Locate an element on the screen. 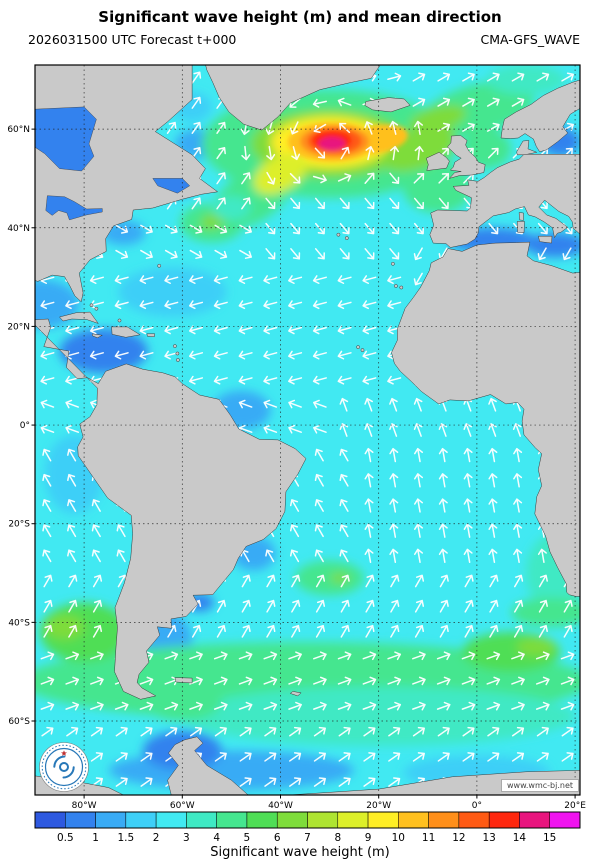 The width and height of the screenshot is (600, 866). forecast-time-label: 2026031500 UTC Forecast t+000 is located at coordinates (132, 39).